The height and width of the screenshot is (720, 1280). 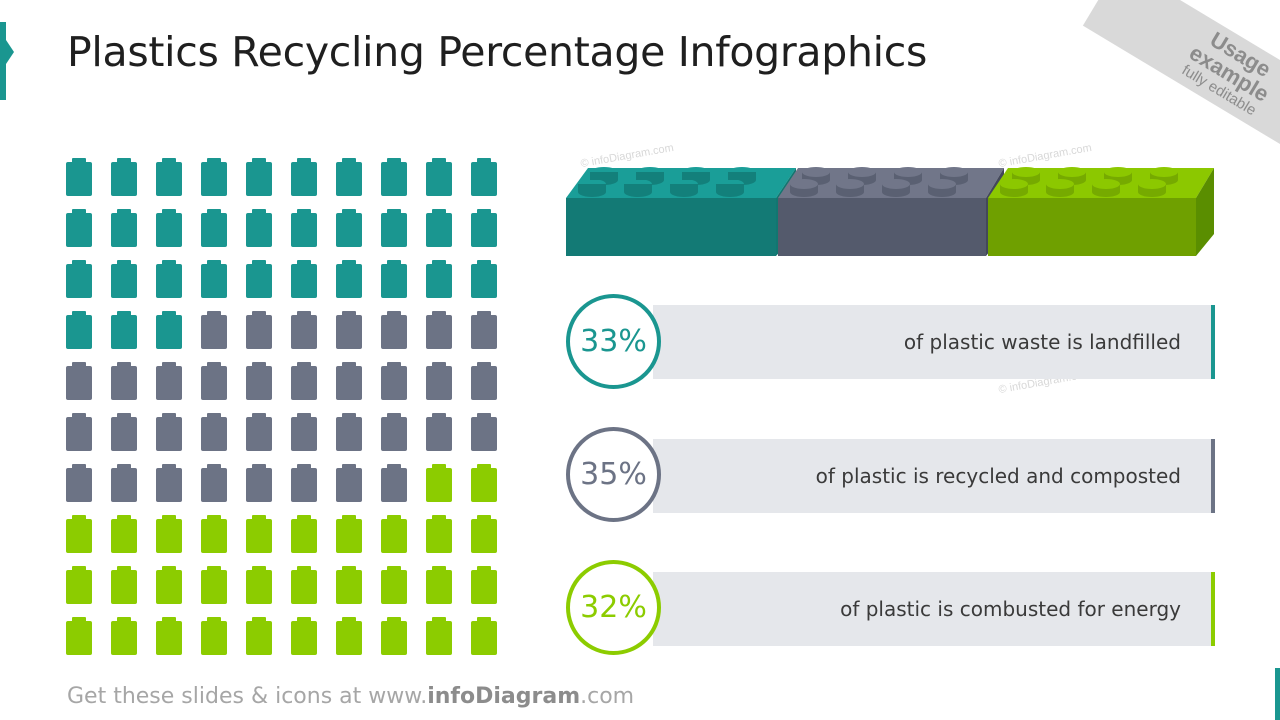 I want to click on brick-icons, so click(x=890, y=211).